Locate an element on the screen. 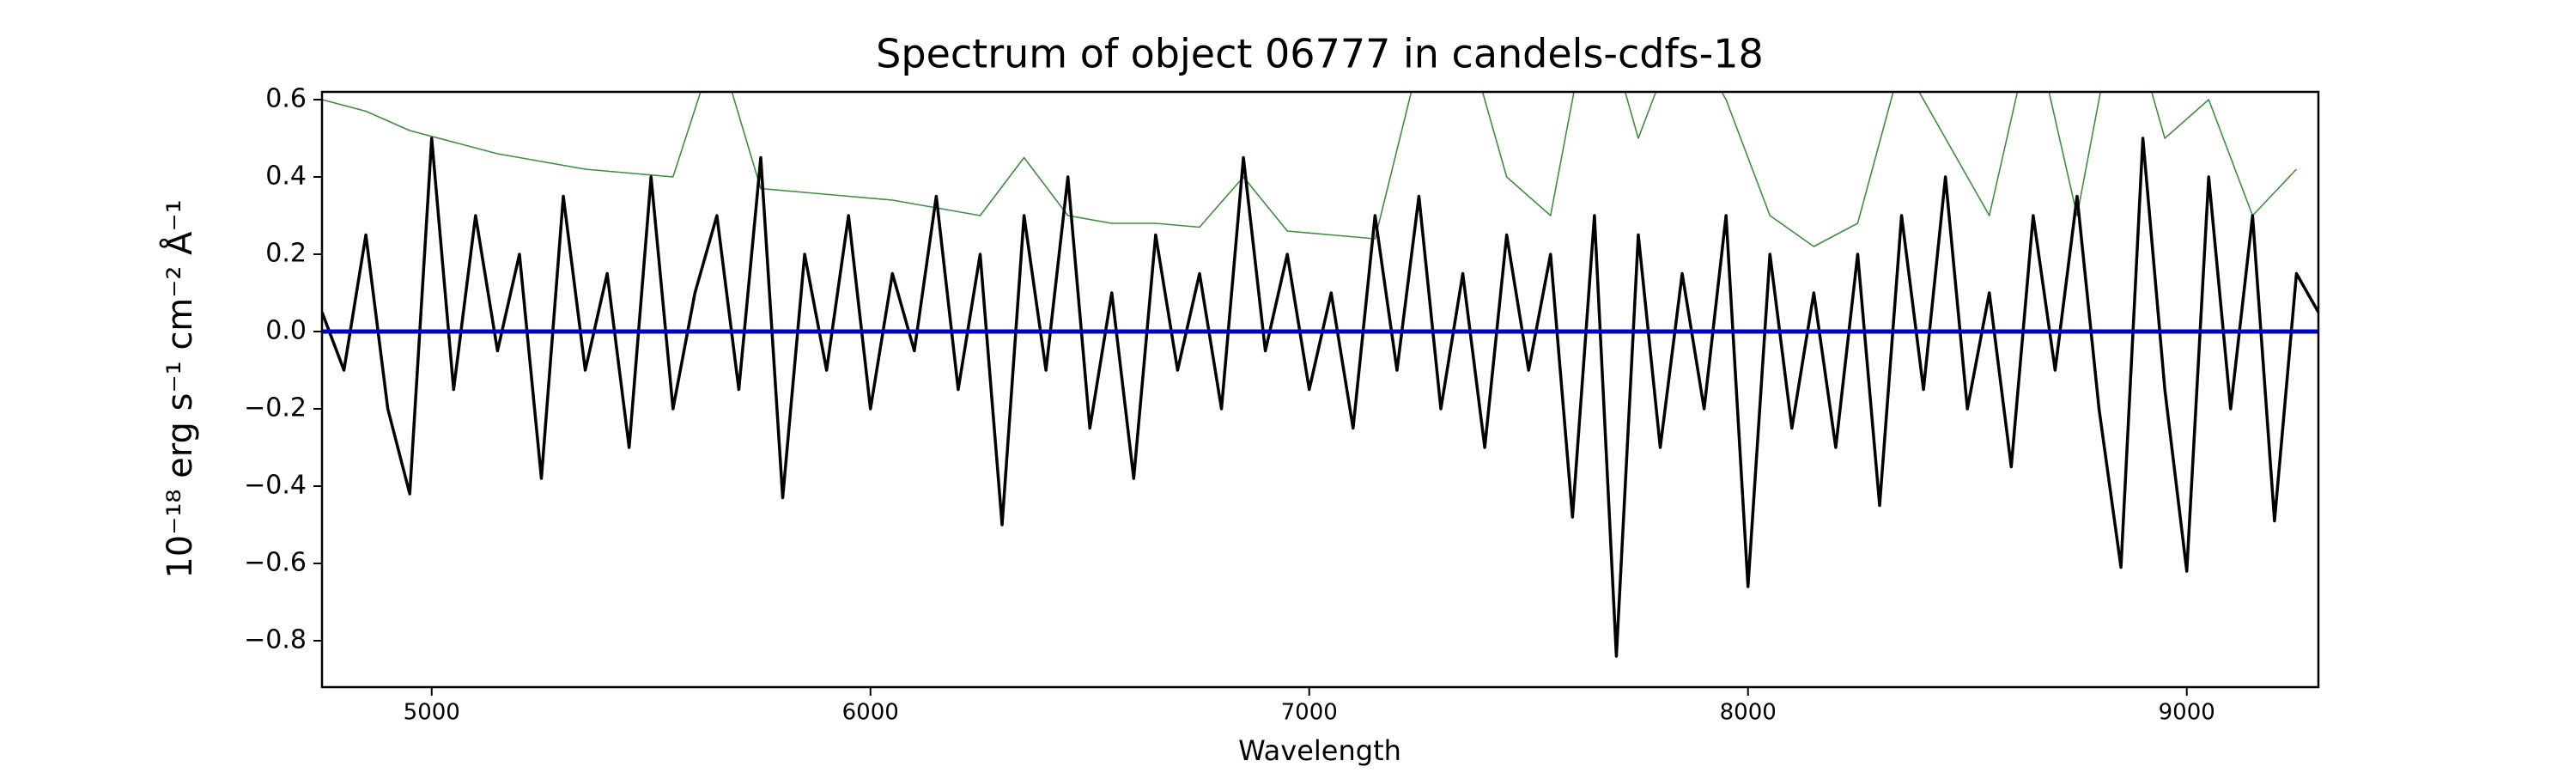  y-tick-label: 0.6 is located at coordinates (286, 99).